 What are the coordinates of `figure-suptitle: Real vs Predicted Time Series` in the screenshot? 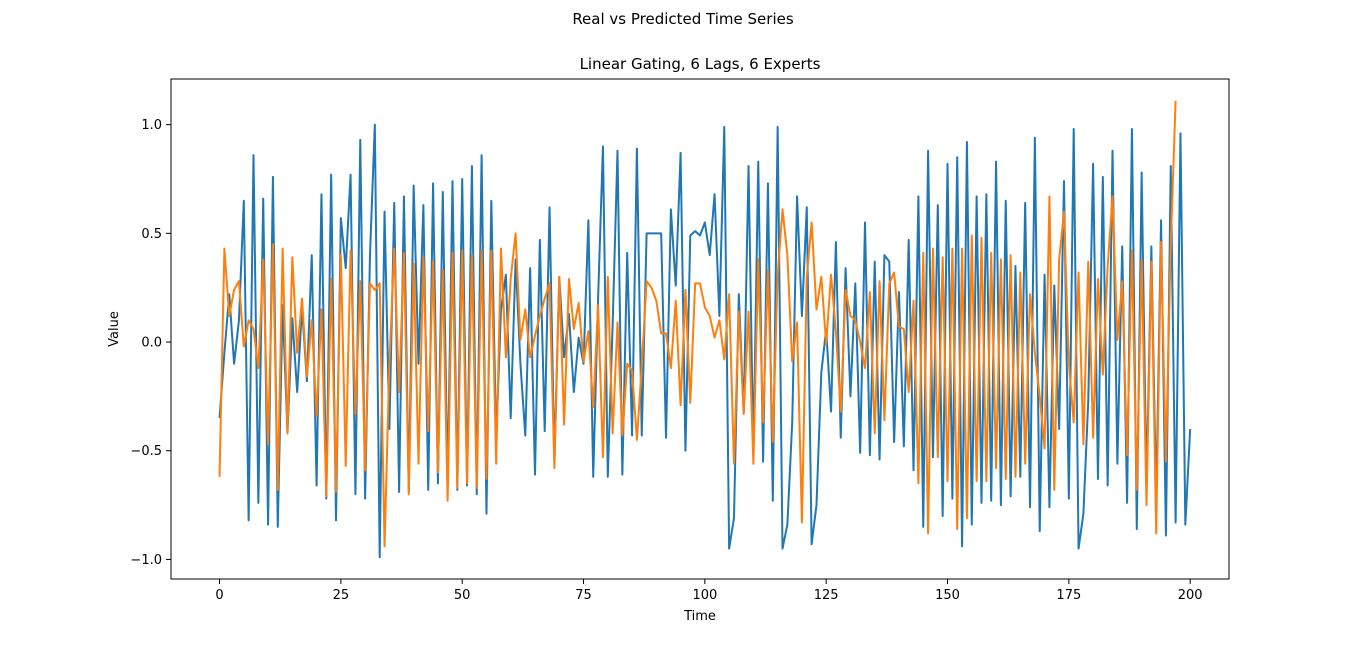 It's located at (683, 19).